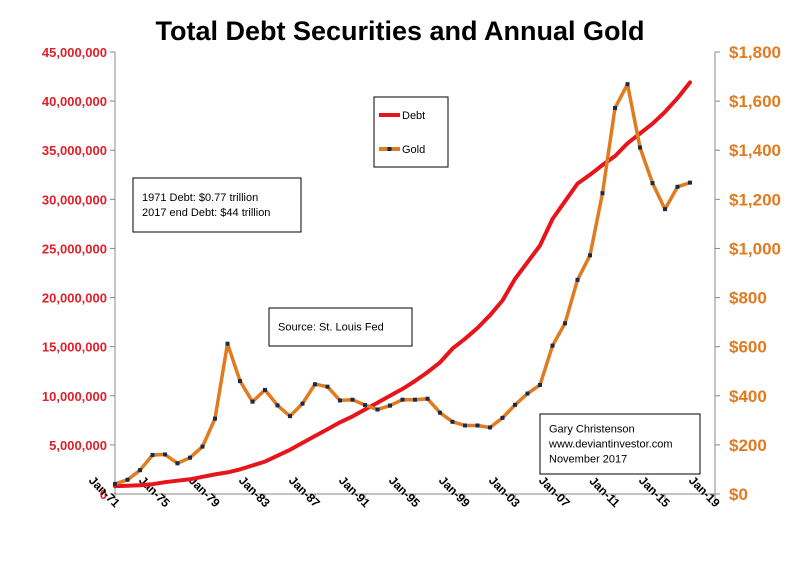 This screenshot has width=800, height=566. Describe the element at coordinates (755, 199) in the screenshot. I see `y-right-tick-label: $1,200` at that location.